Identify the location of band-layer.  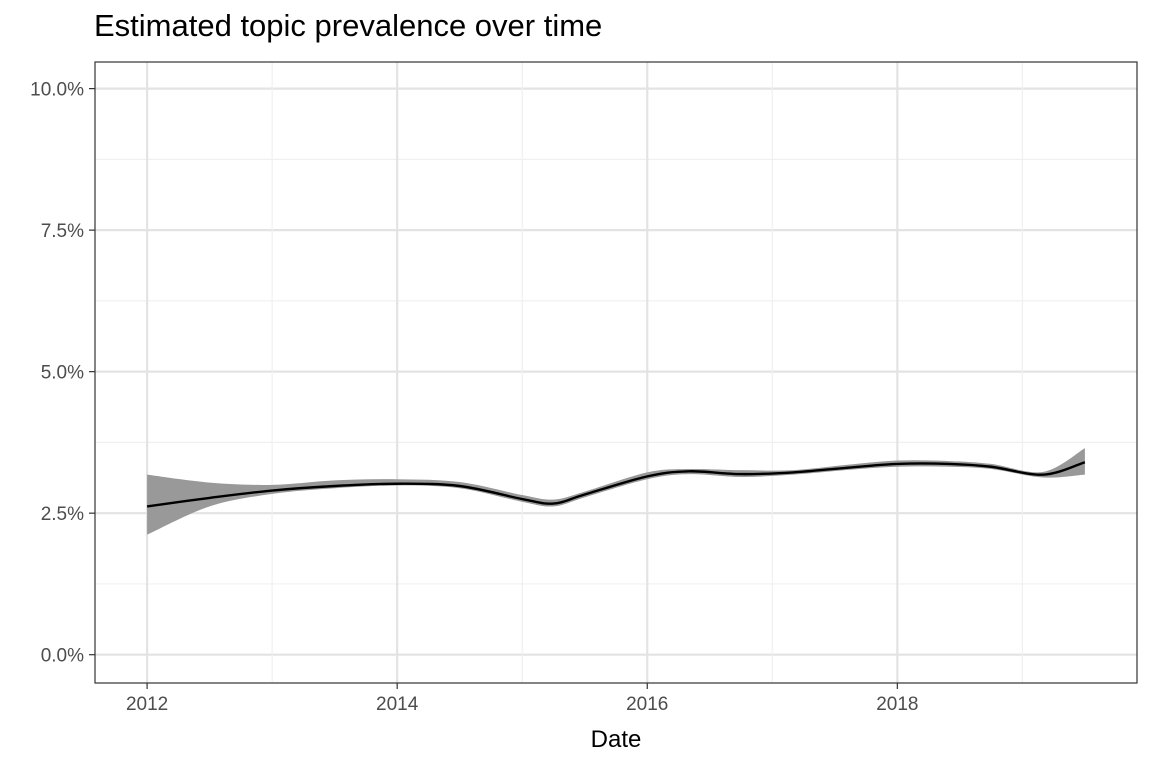
(616, 491).